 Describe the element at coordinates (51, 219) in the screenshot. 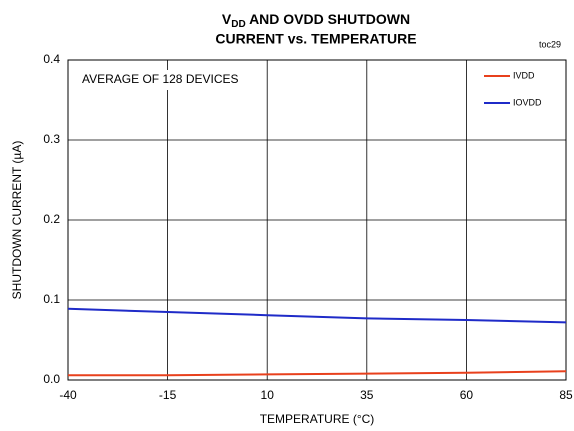

I see `y-tick-label: 0.2` at that location.